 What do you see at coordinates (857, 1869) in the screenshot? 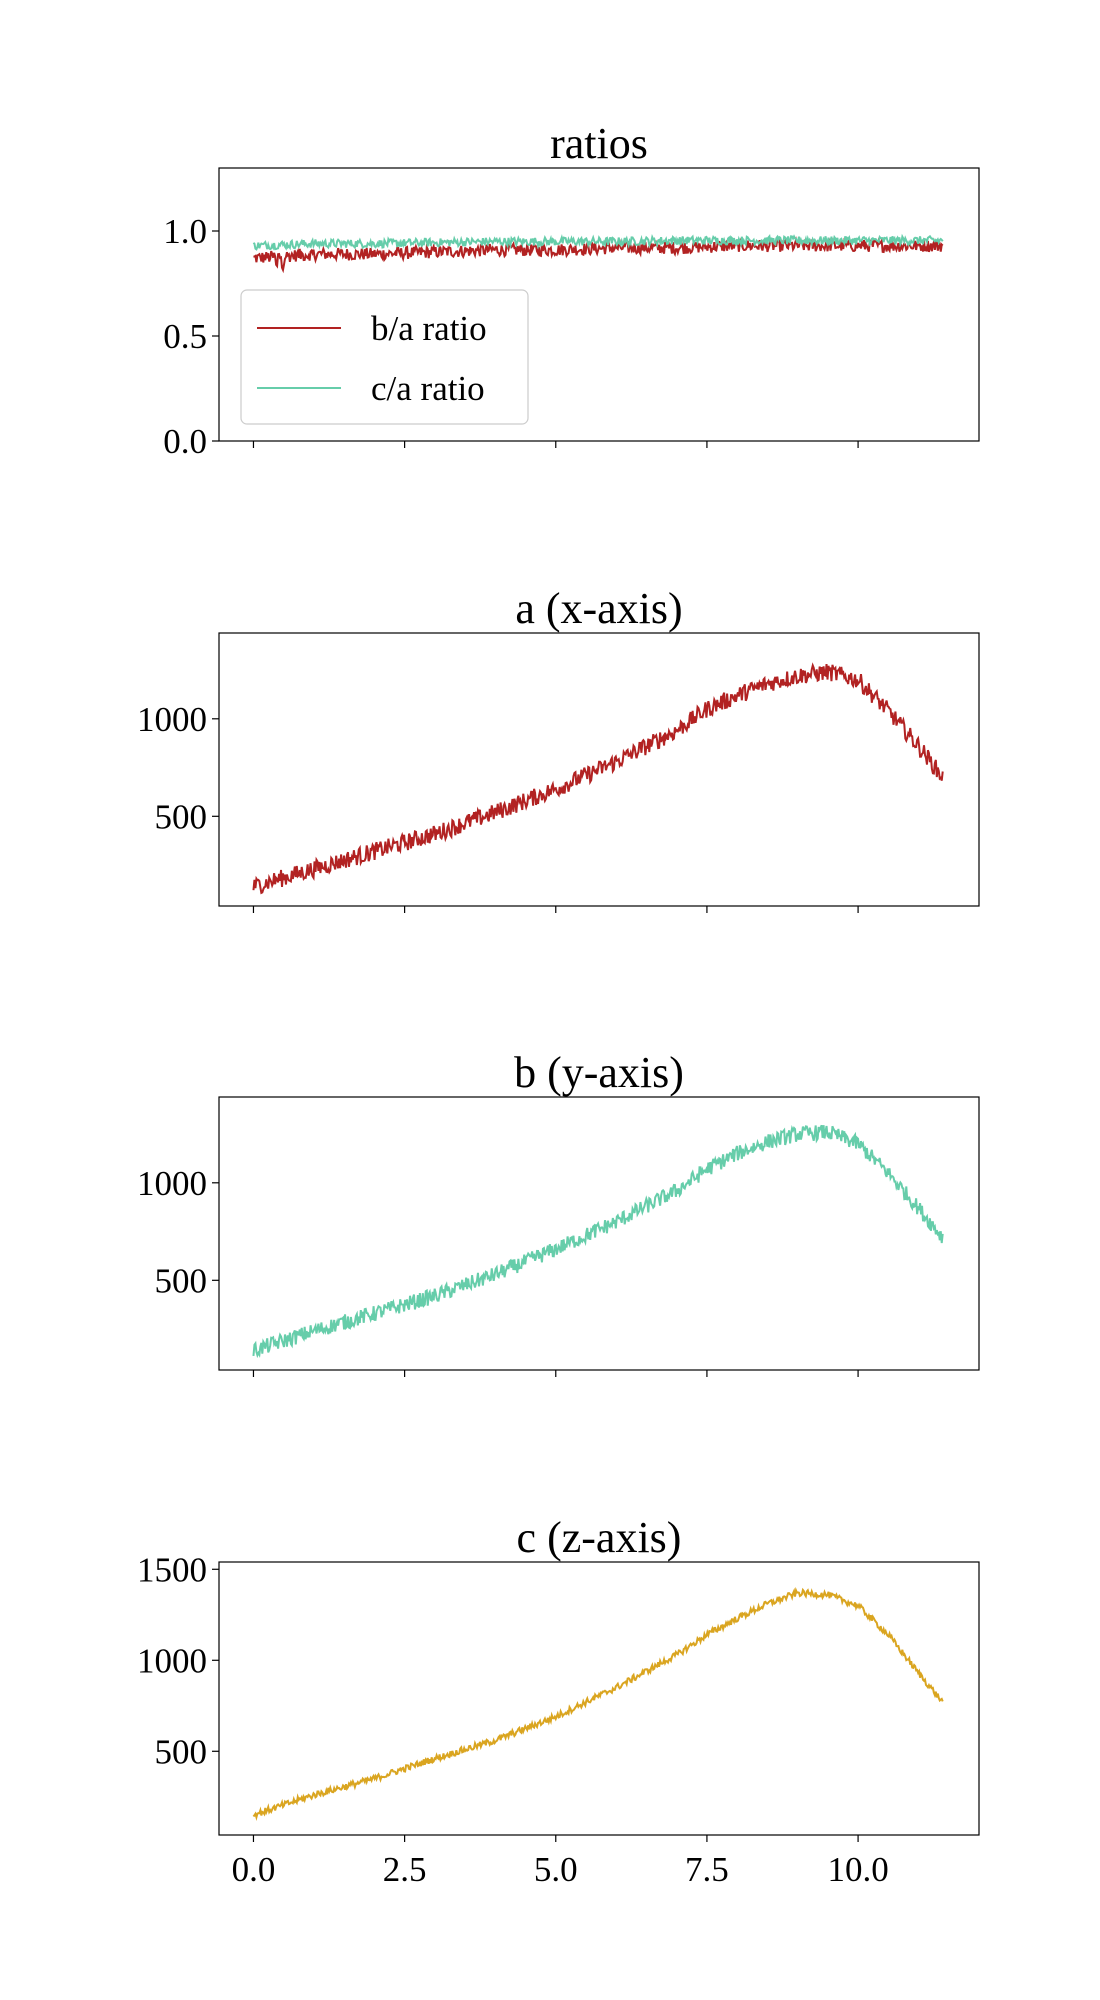
I see `x-tick-label: 10.0` at bounding box center [857, 1869].